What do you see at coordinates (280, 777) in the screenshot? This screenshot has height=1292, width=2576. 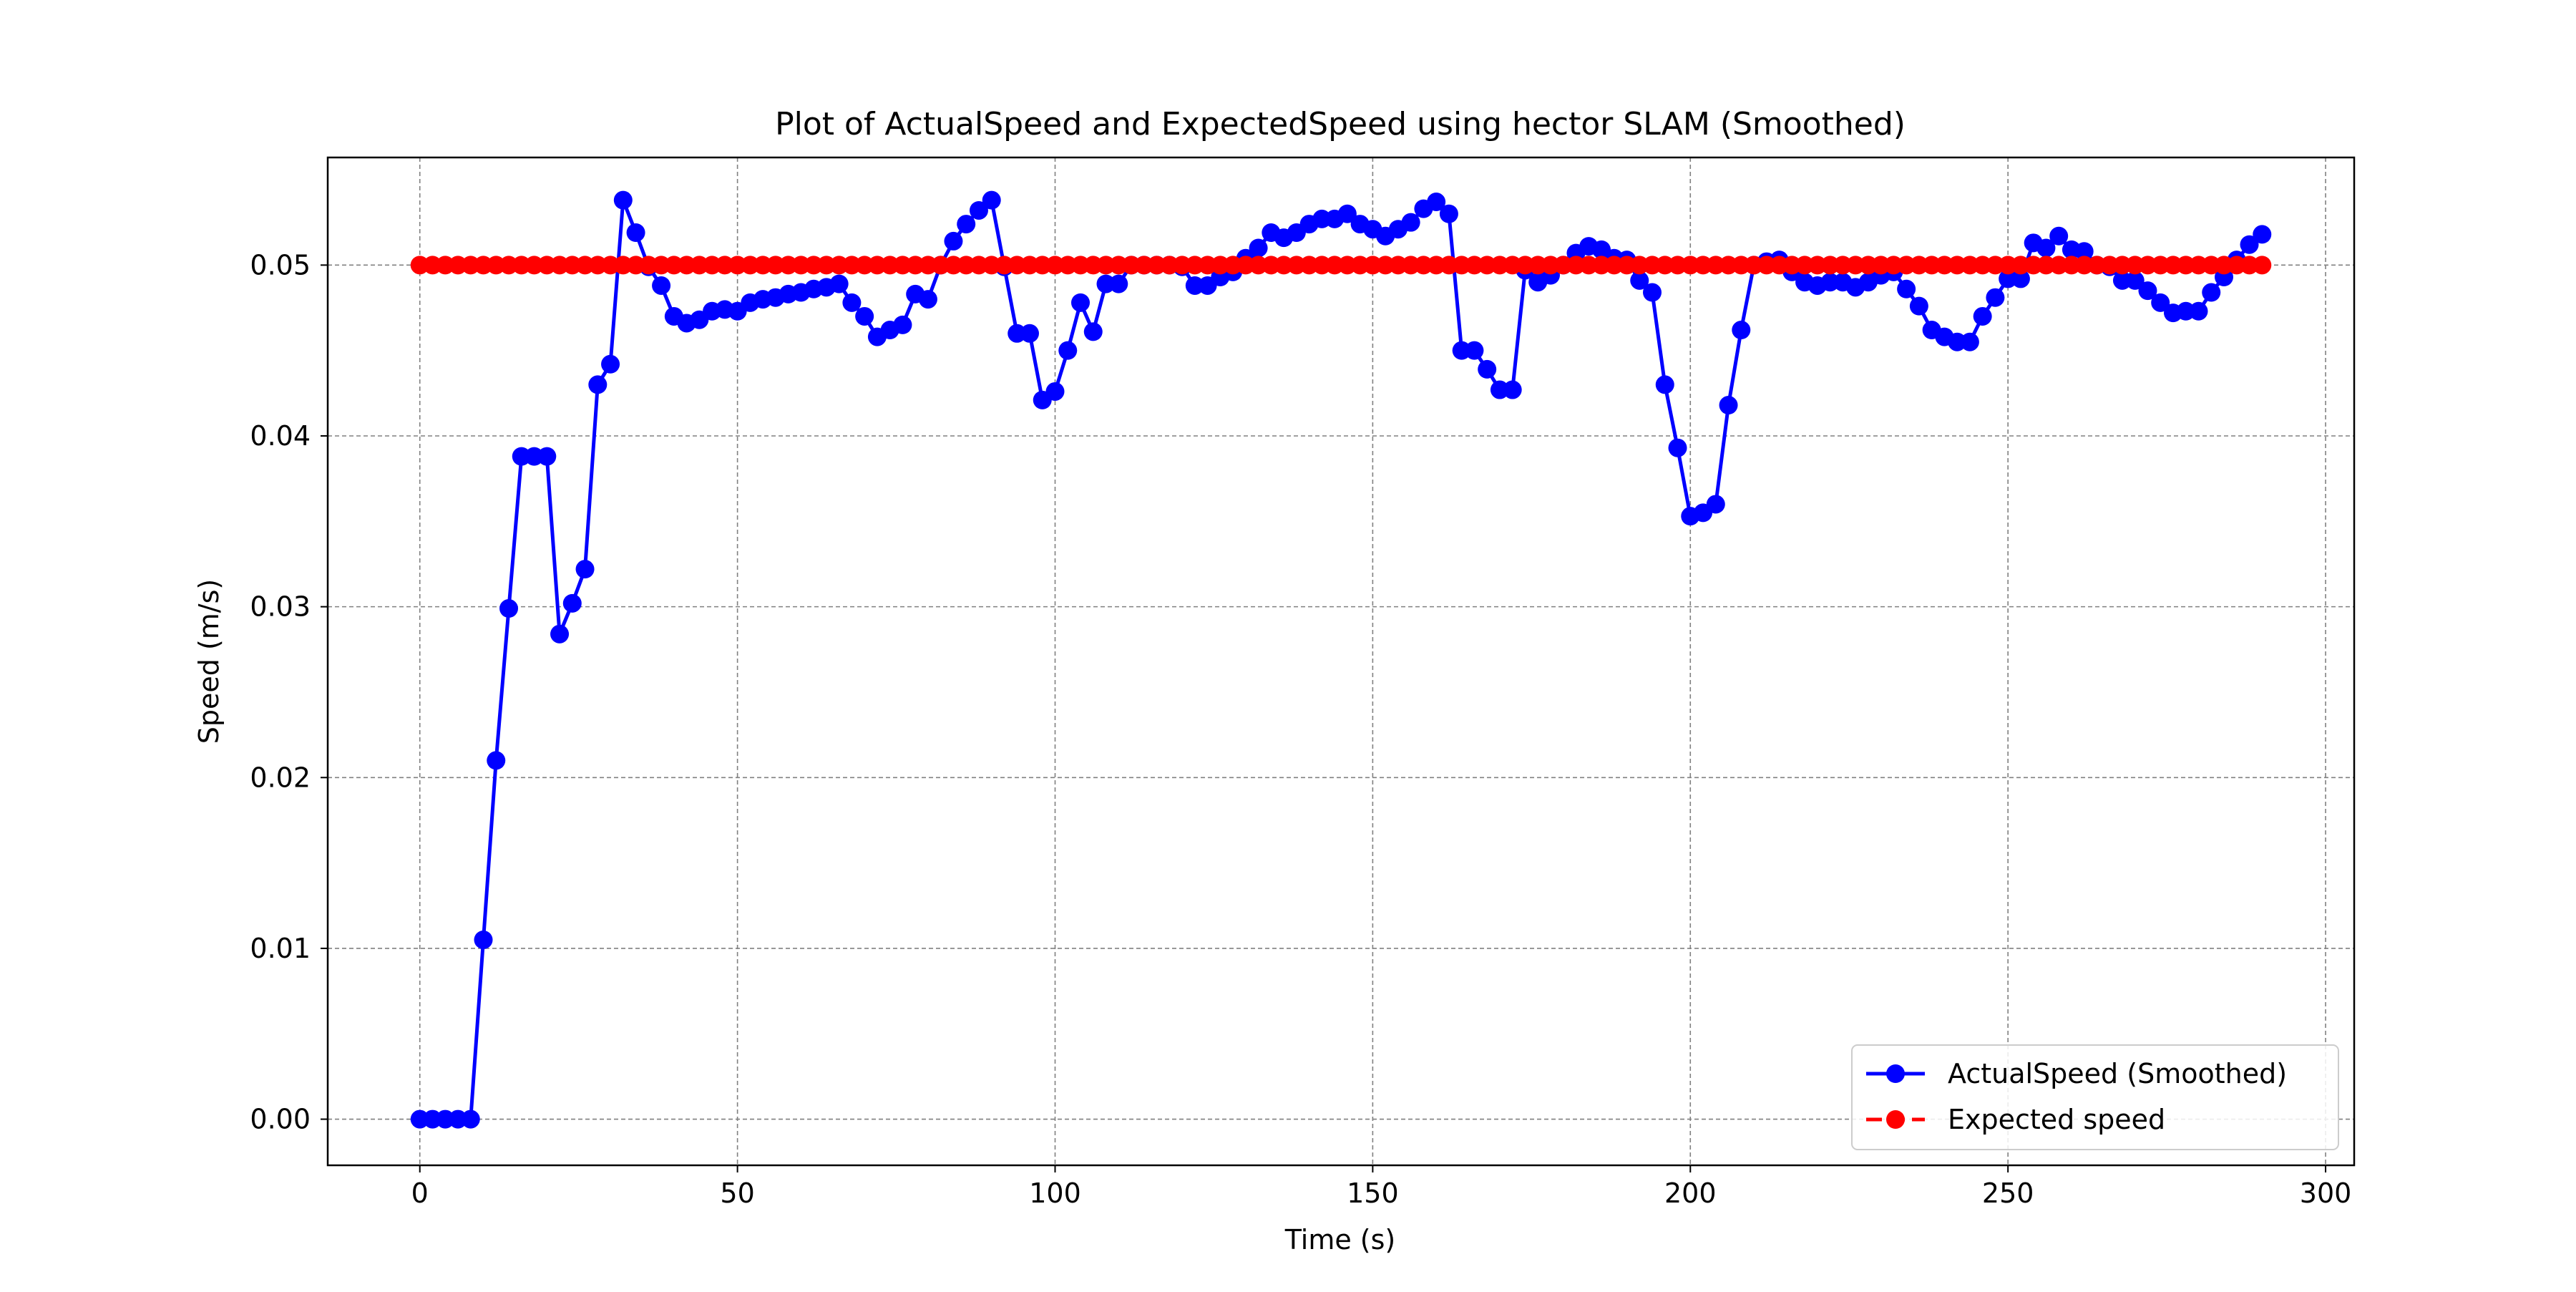 I see `y-tick-label: 0.02` at bounding box center [280, 777].